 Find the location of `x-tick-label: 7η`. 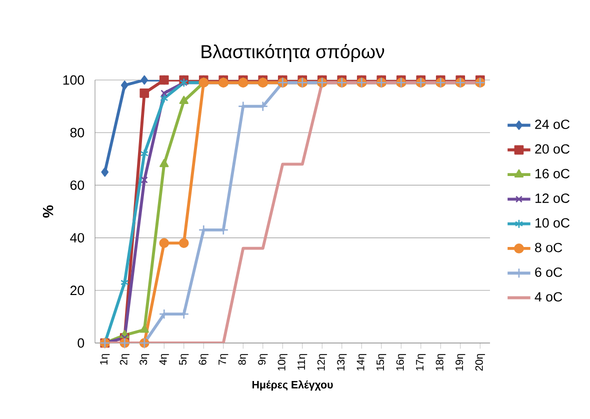

x-tick-label: 7η is located at coordinates (223, 359).